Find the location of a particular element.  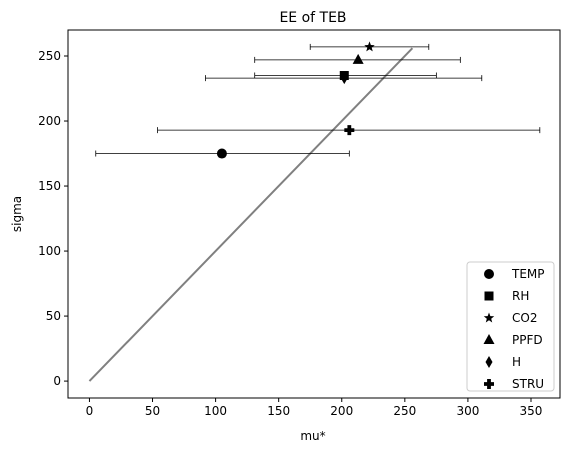

y-tick-label: 250 is located at coordinates (49, 56).